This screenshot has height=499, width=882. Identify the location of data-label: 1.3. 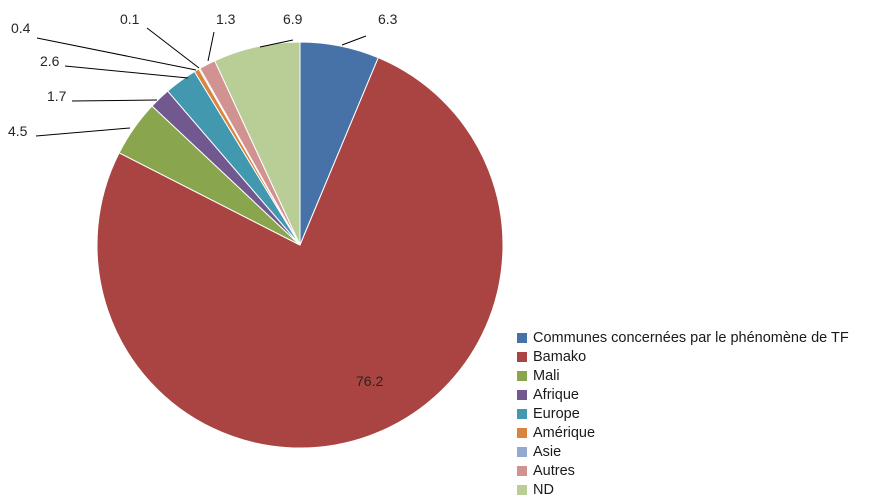
(226, 19).